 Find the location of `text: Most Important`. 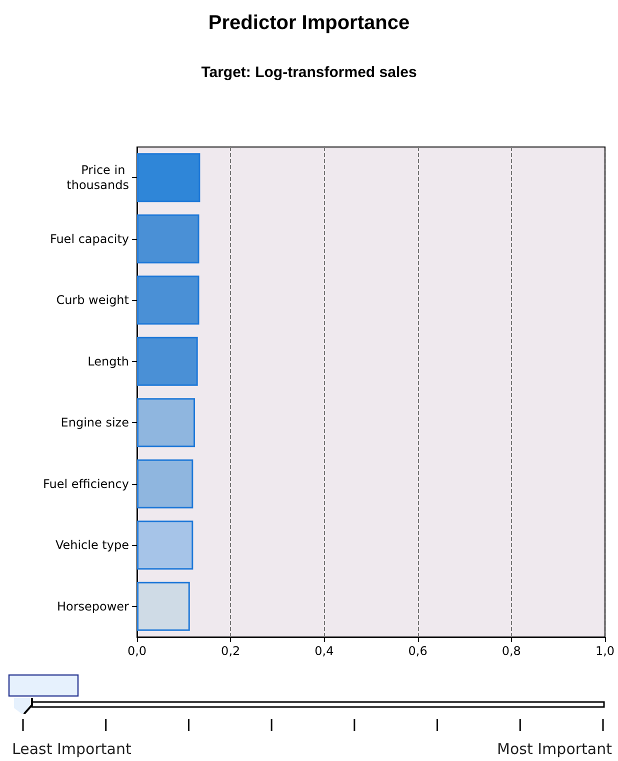

text: Most Important is located at coordinates (554, 749).